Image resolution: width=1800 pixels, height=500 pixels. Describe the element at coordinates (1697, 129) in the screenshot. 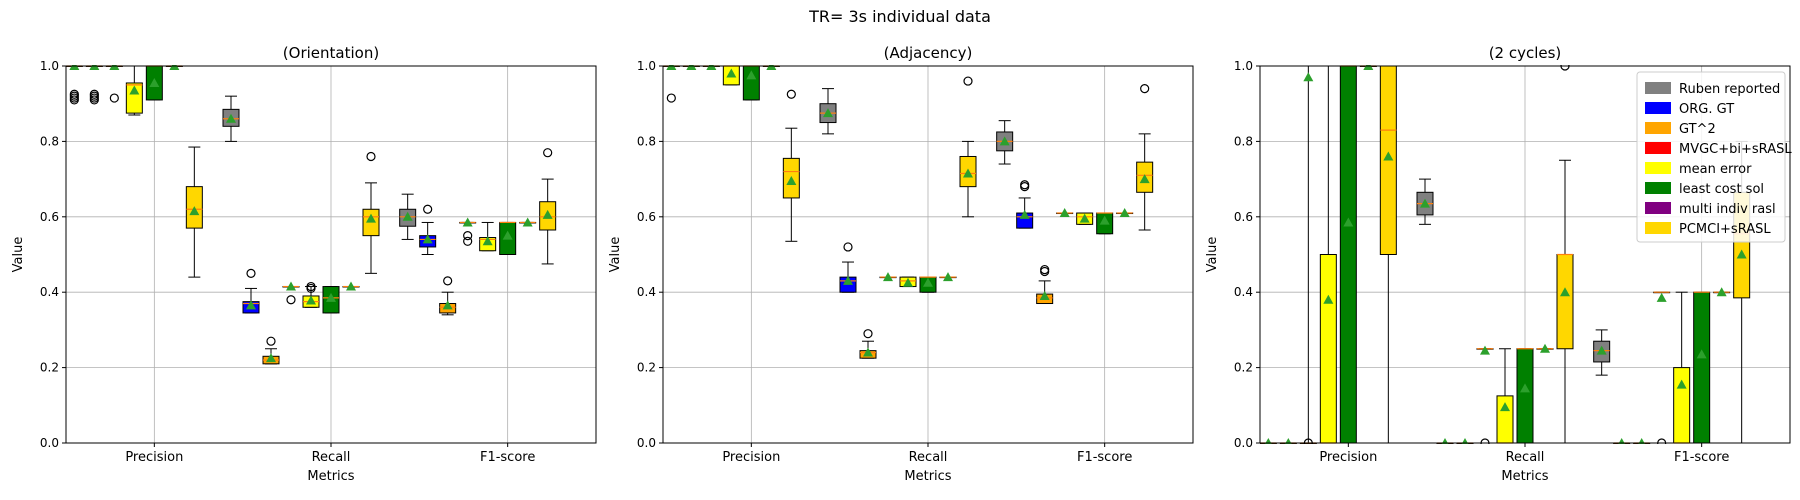

I see `legend-label-gt-2: GT^2` at that location.